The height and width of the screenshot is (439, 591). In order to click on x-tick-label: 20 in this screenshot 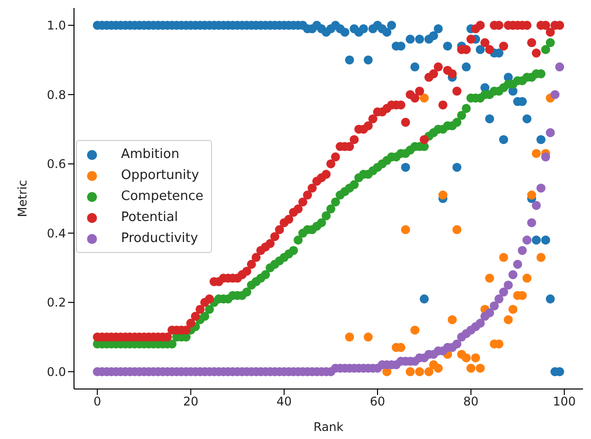, I will do `click(190, 401)`.